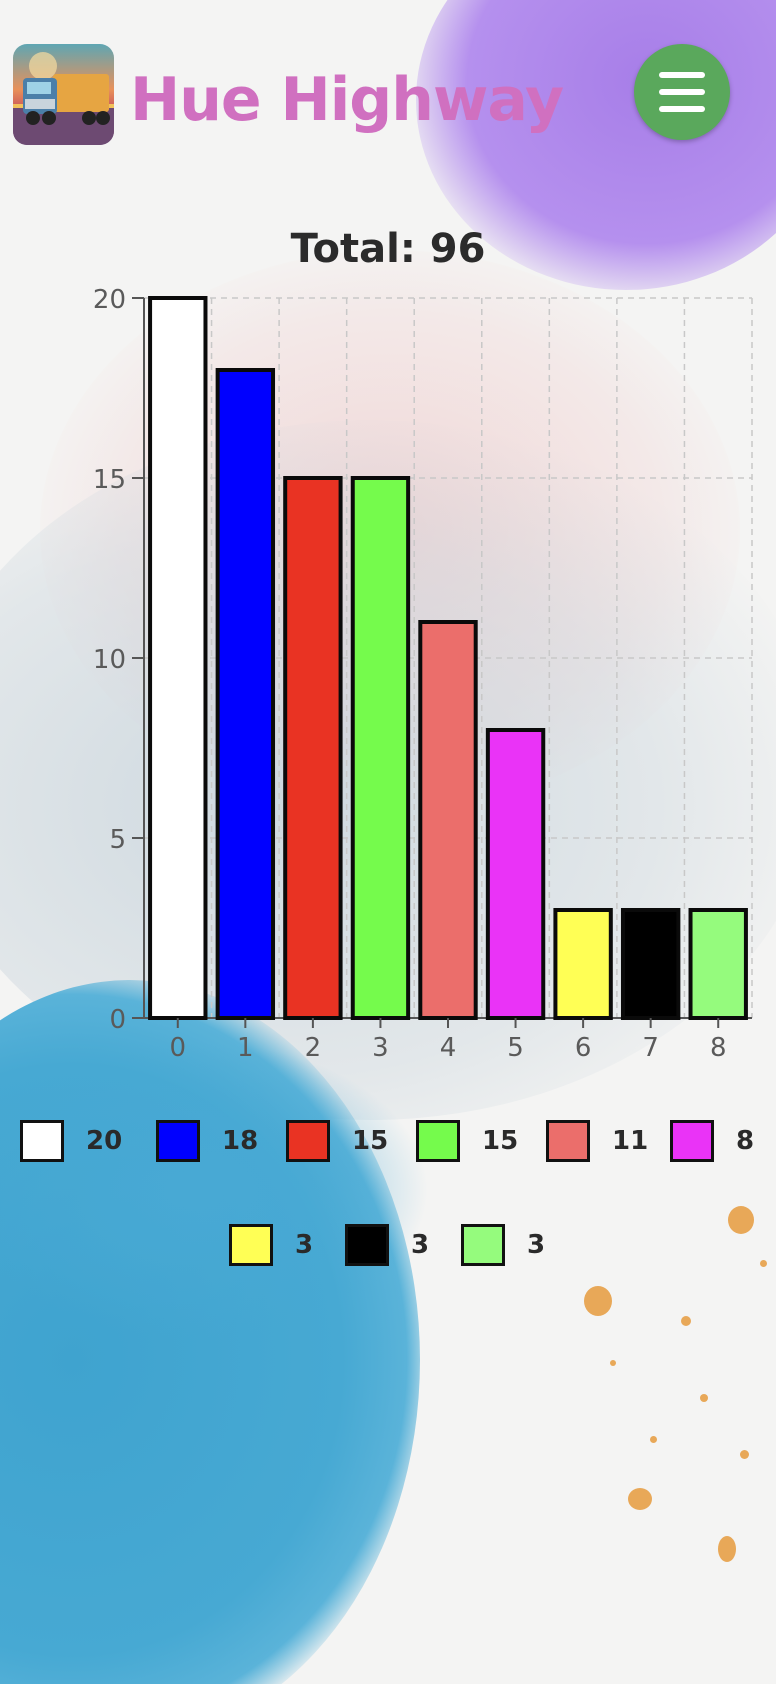 This screenshot has width=776, height=1684. Describe the element at coordinates (240, 1141) in the screenshot. I see `legend-label: 18` at that location.